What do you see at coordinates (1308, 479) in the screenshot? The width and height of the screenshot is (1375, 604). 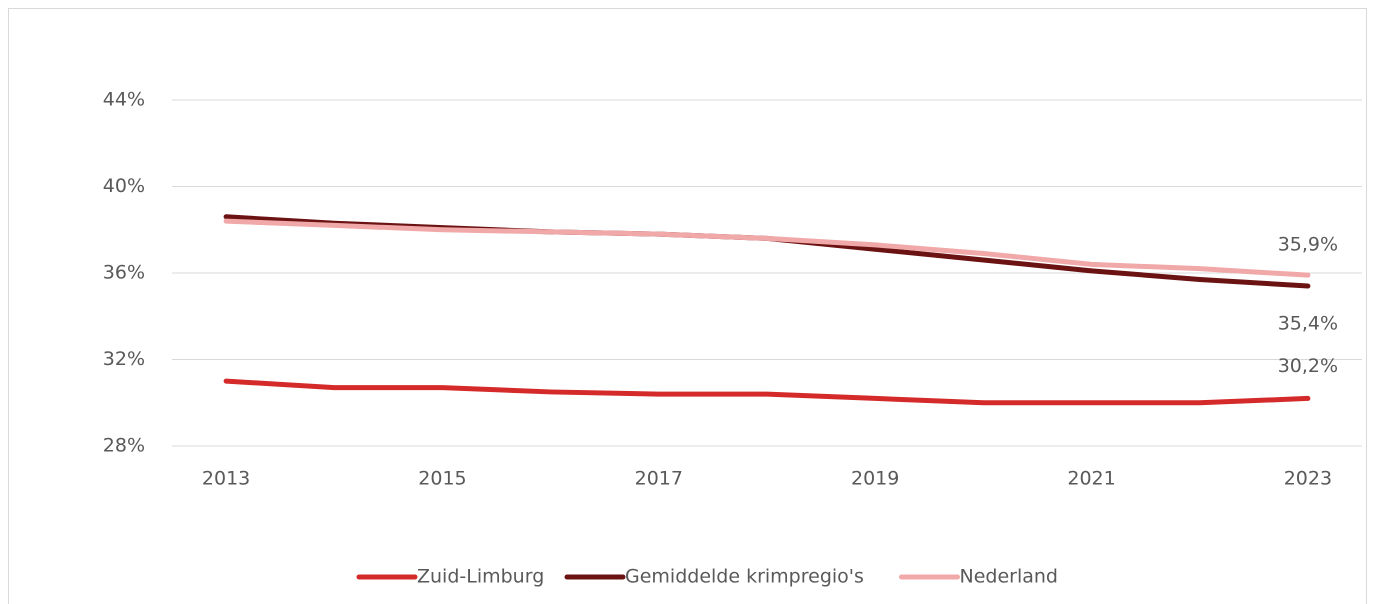 I see `x-tick-label: 2023` at bounding box center [1308, 479].